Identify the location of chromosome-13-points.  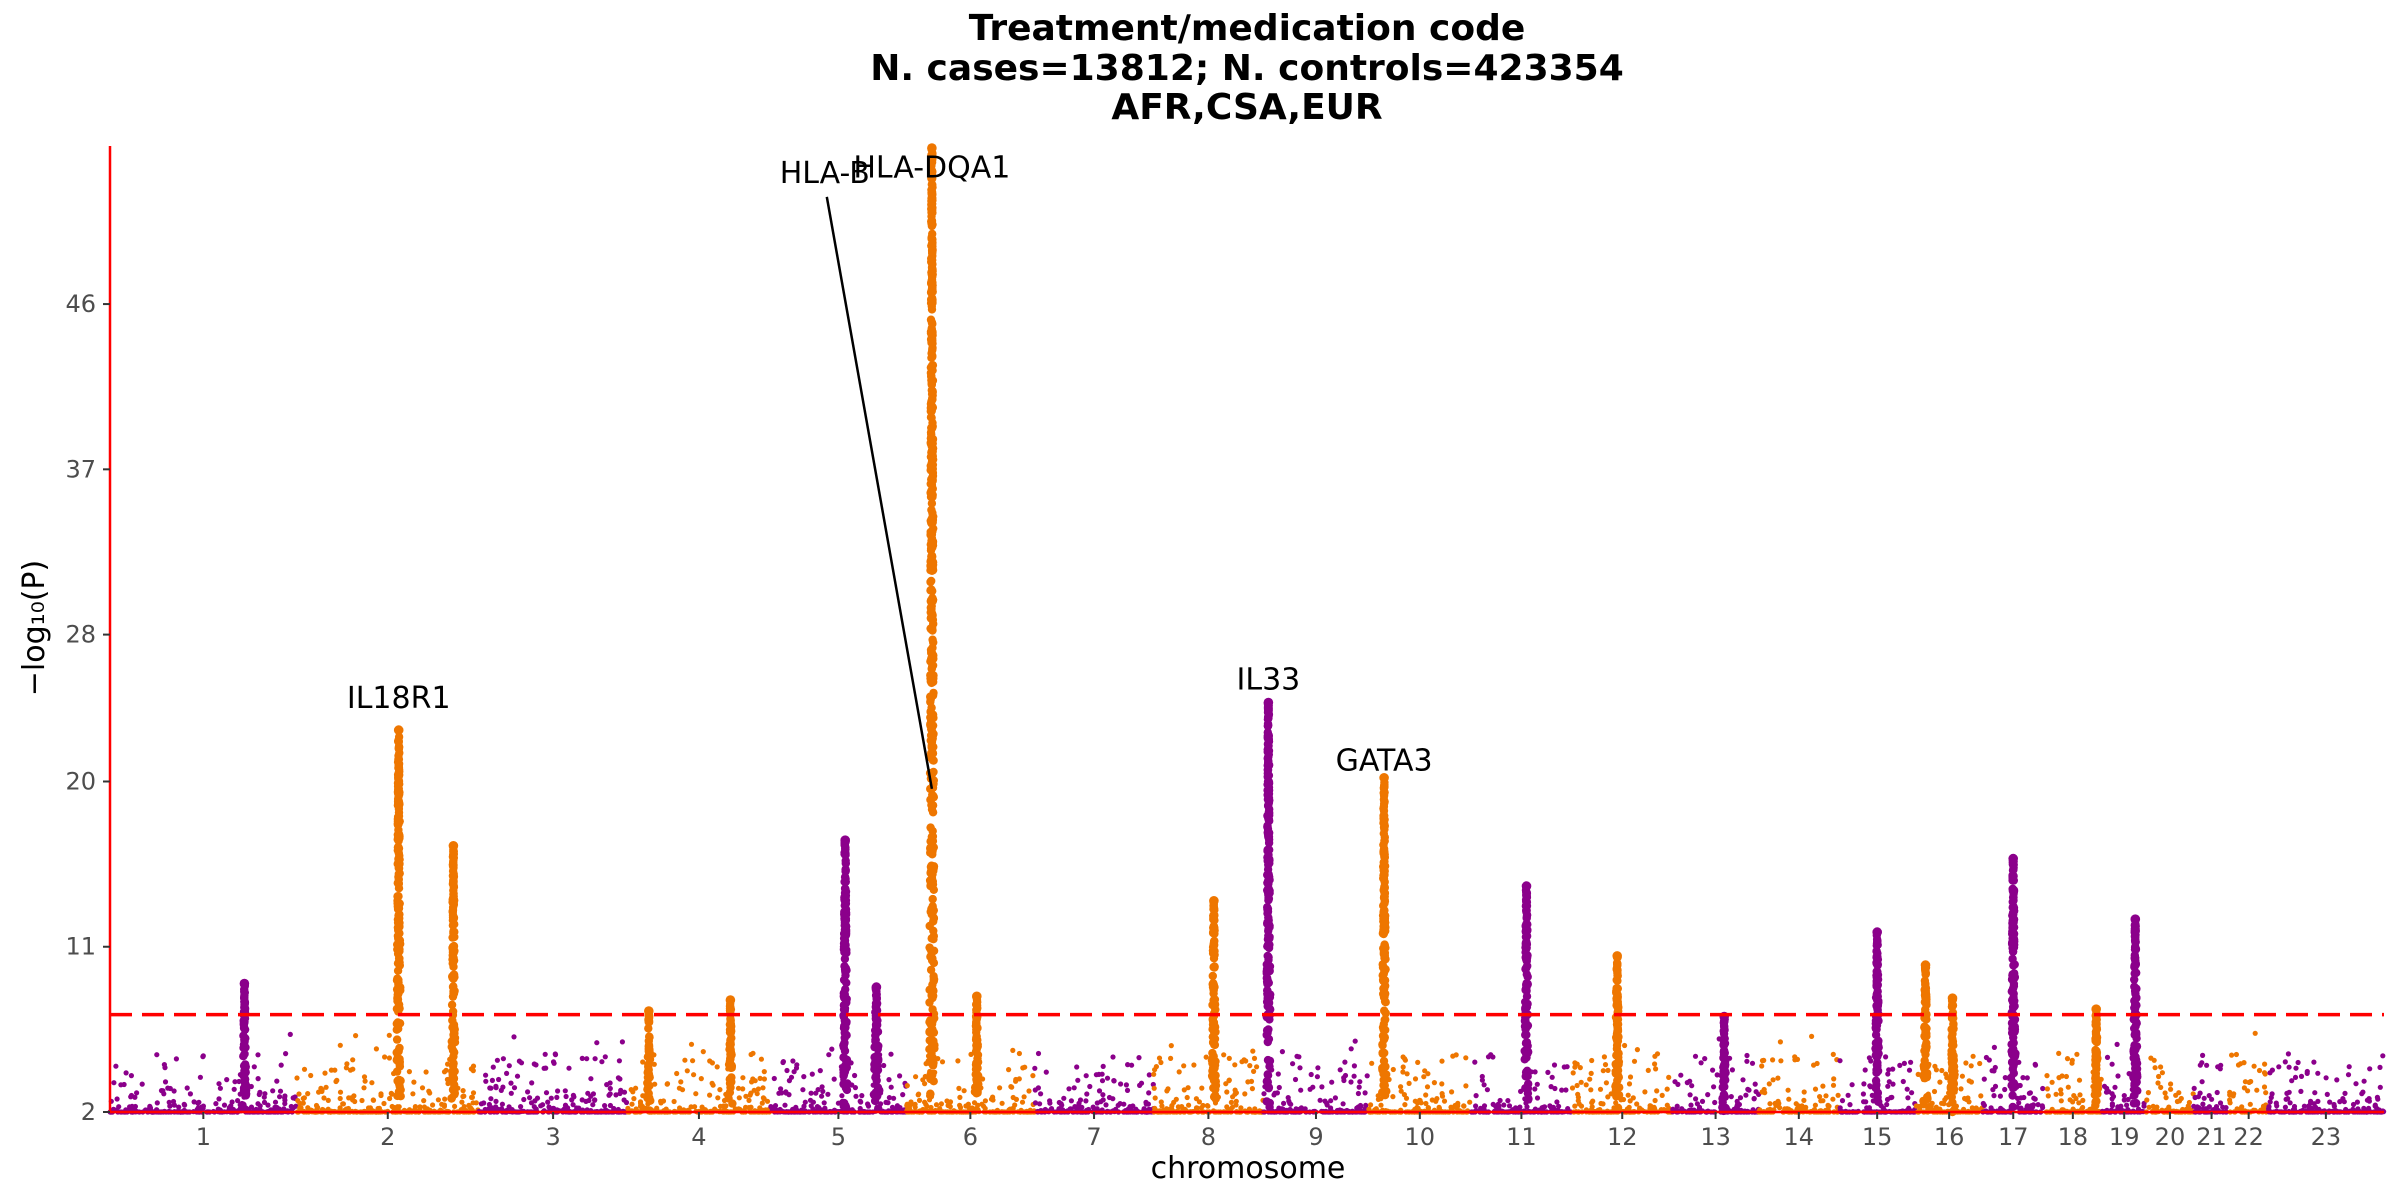
(1716, 1072).